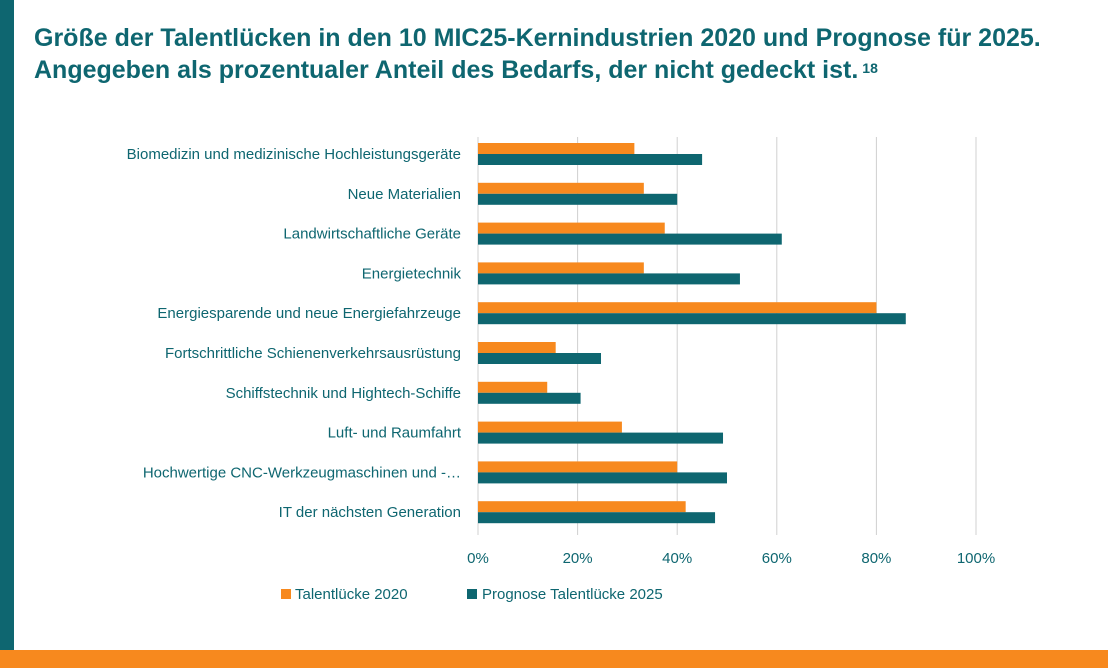 The image size is (1108, 668). I want to click on footnote-marker: 18, so click(870, 68).